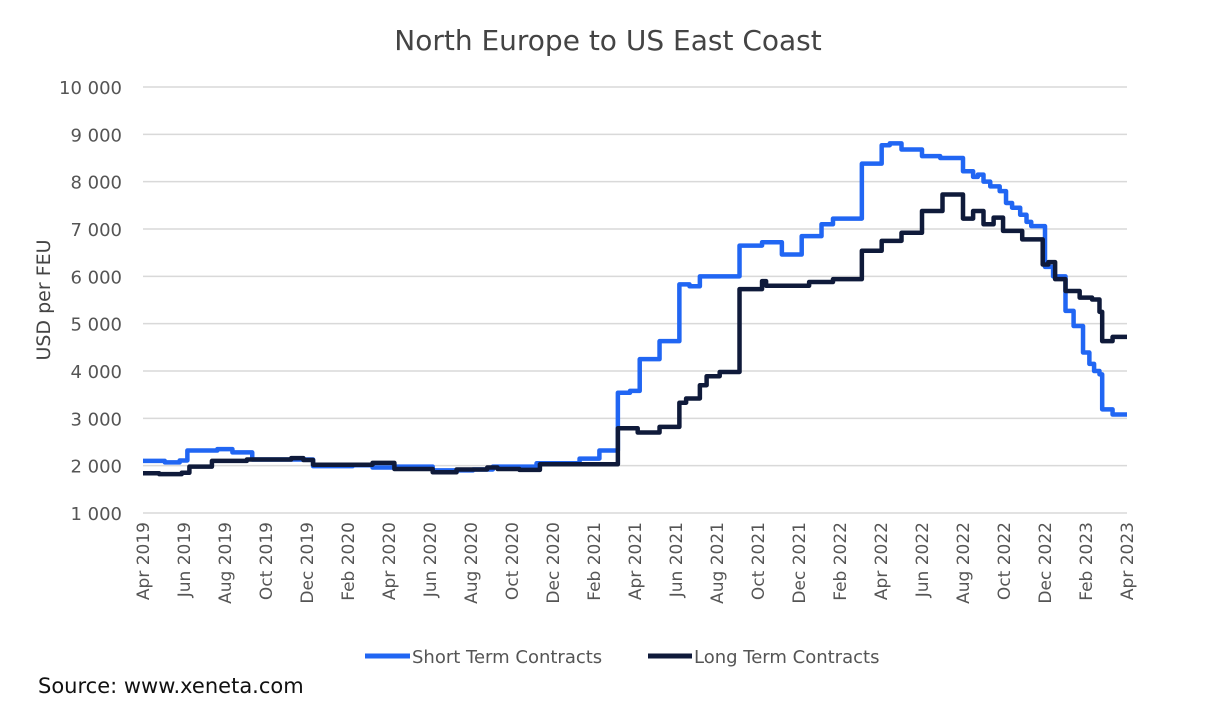 The image size is (1216, 726). Describe the element at coordinates (96, 183) in the screenshot. I see `y-tick-label: 8 000` at that location.